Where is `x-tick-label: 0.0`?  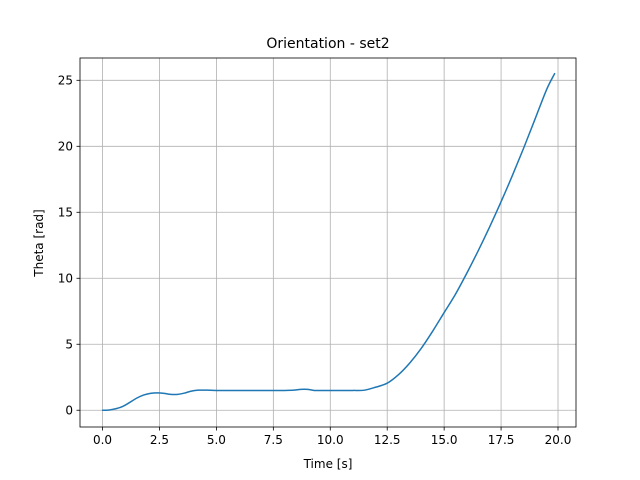 x-tick-label: 0.0 is located at coordinates (102, 440).